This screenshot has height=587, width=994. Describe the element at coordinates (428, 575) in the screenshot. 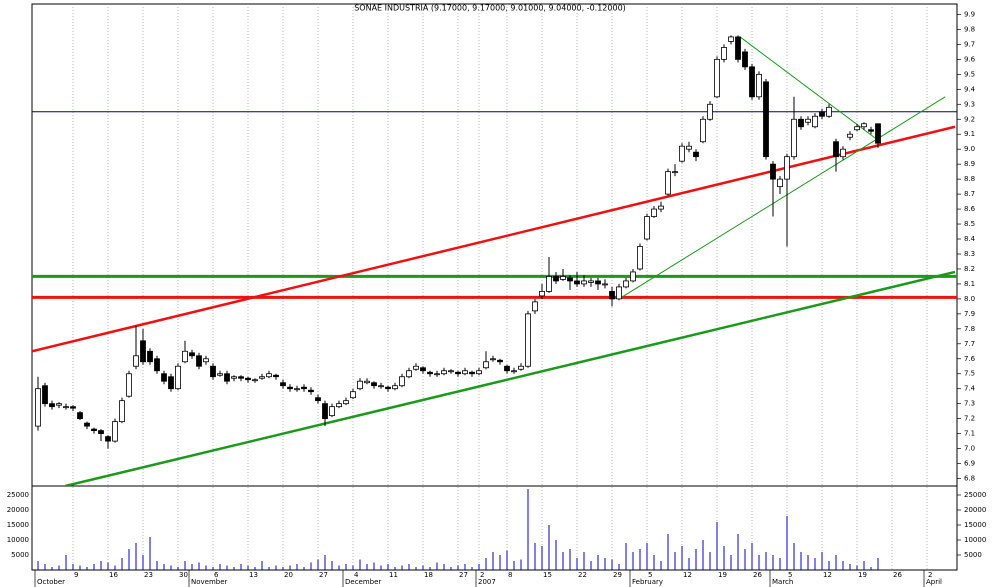

I see `x-tick-label: 18` at that location.